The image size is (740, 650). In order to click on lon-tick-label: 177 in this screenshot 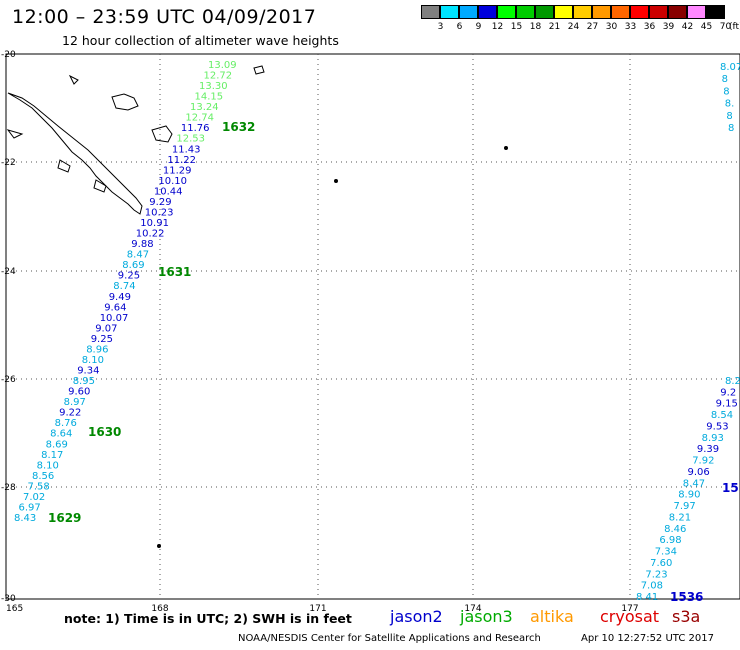, I will do `click(629, 609)`.